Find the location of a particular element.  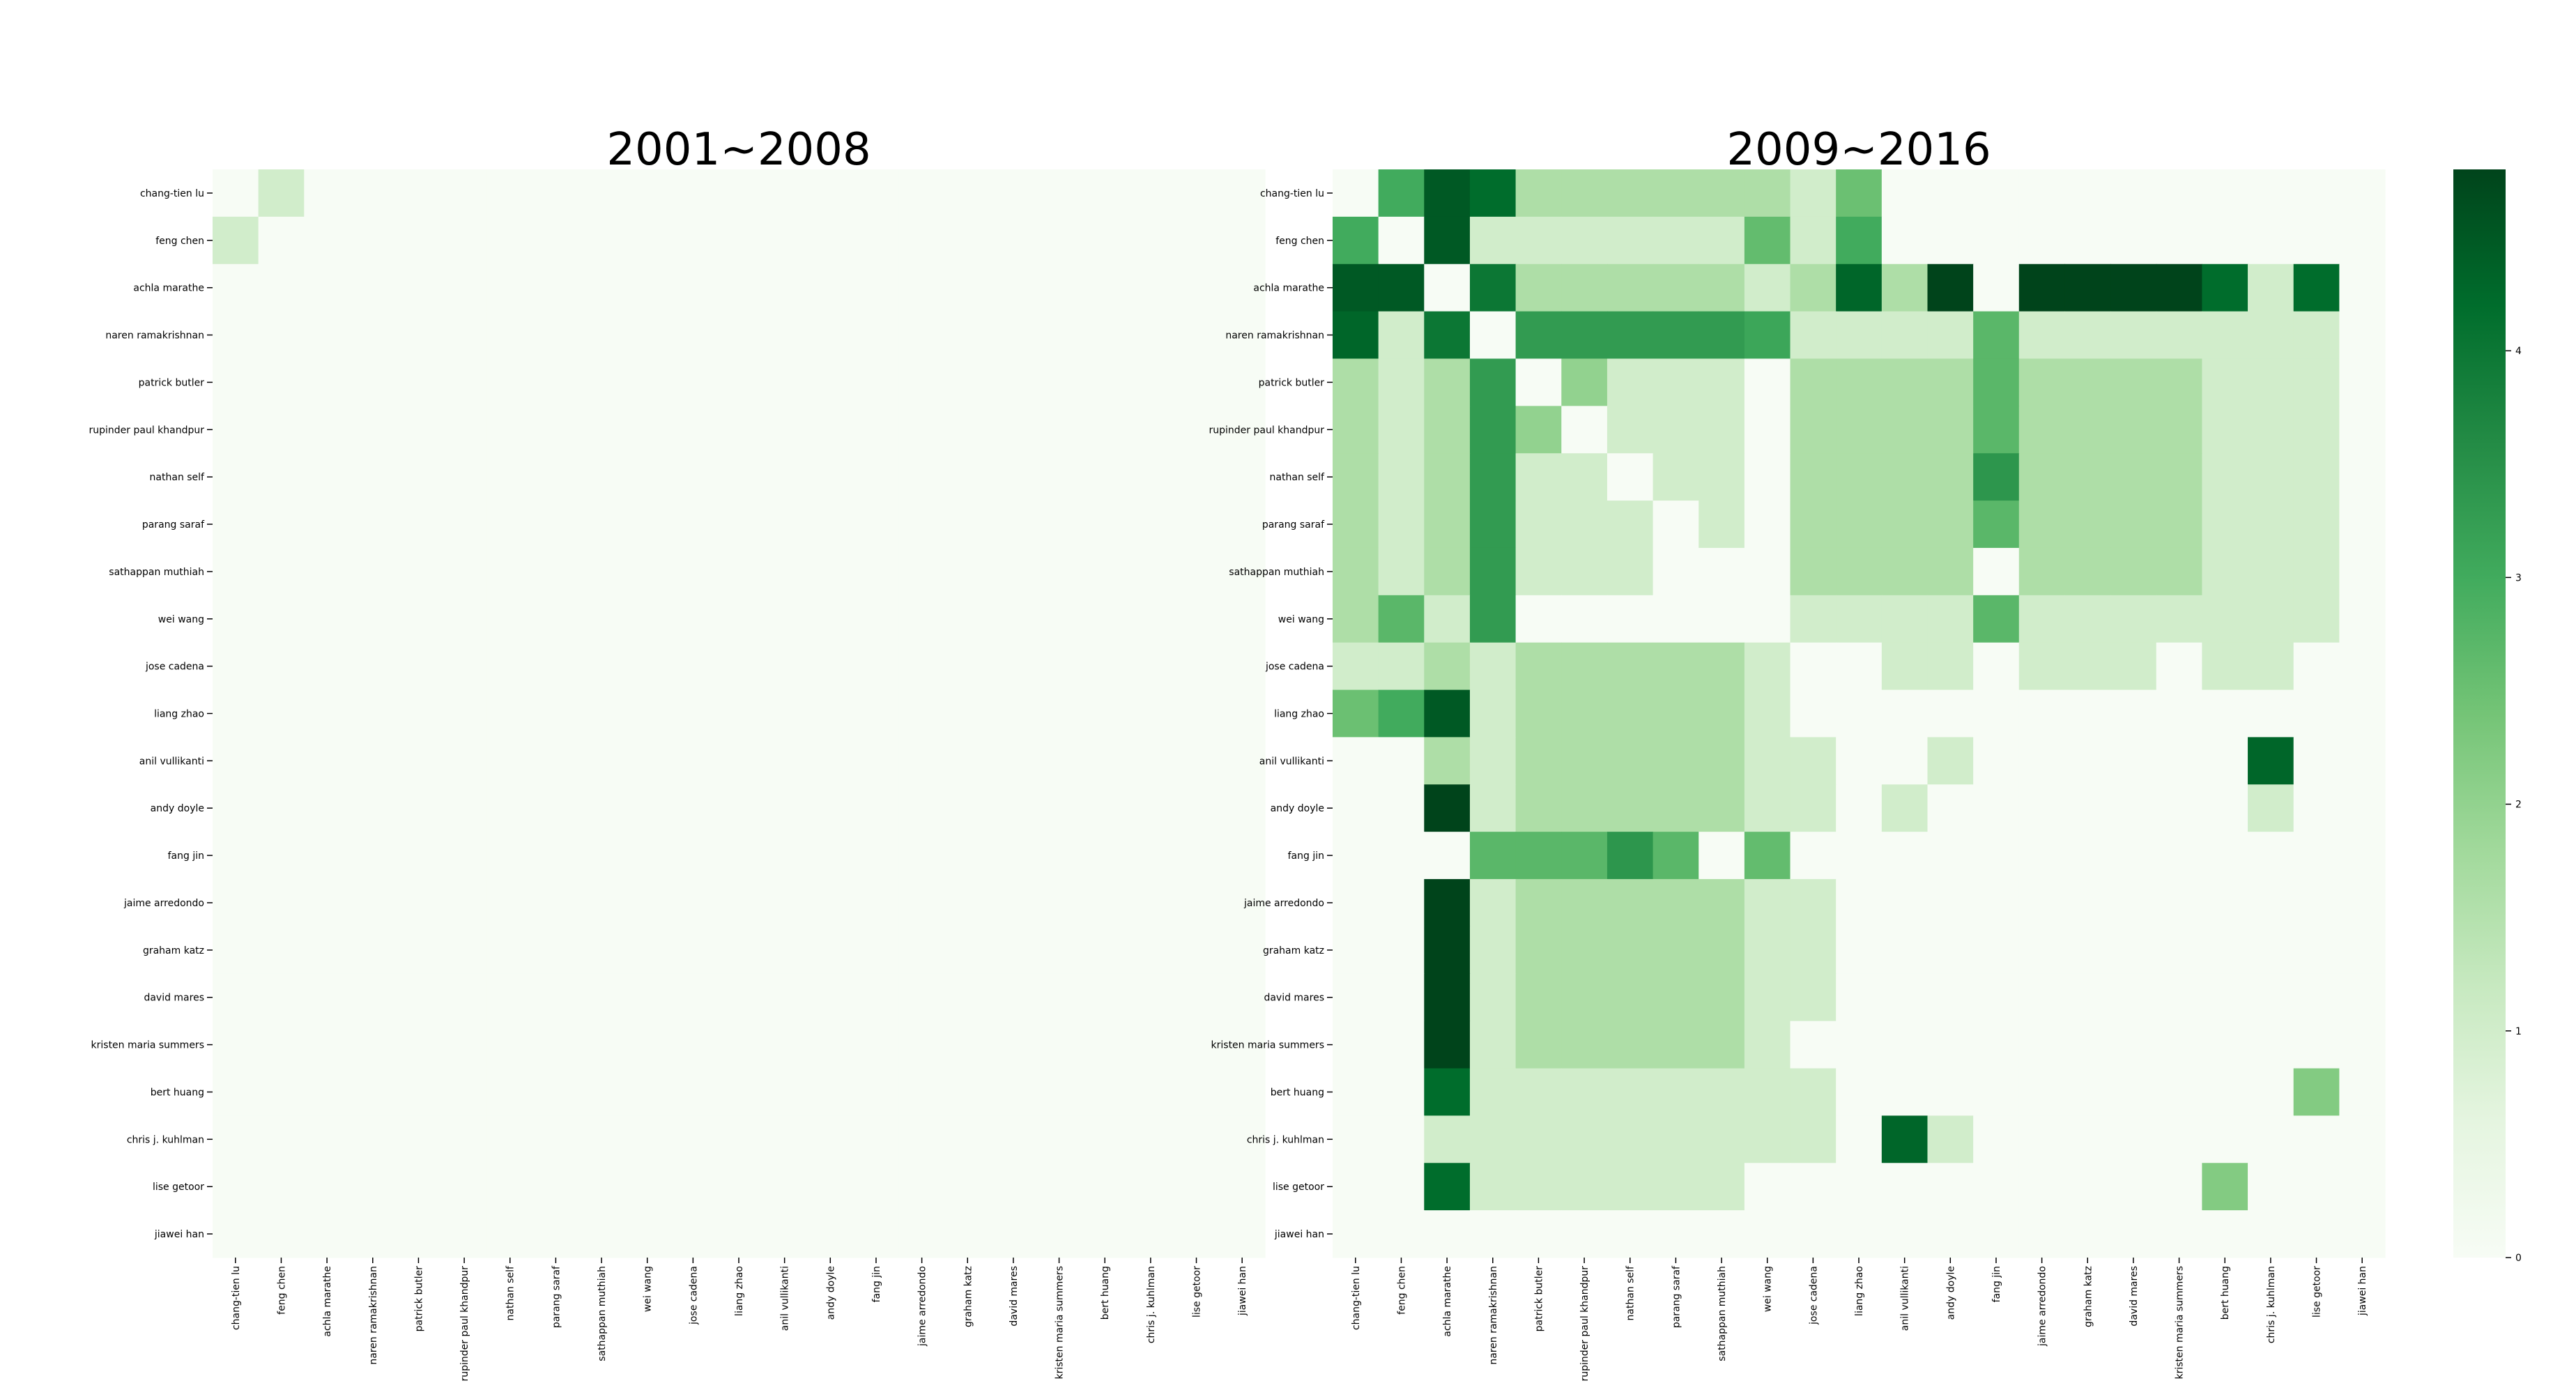

x-tick-label: jaime arredondo is located at coordinates (922, 1306).